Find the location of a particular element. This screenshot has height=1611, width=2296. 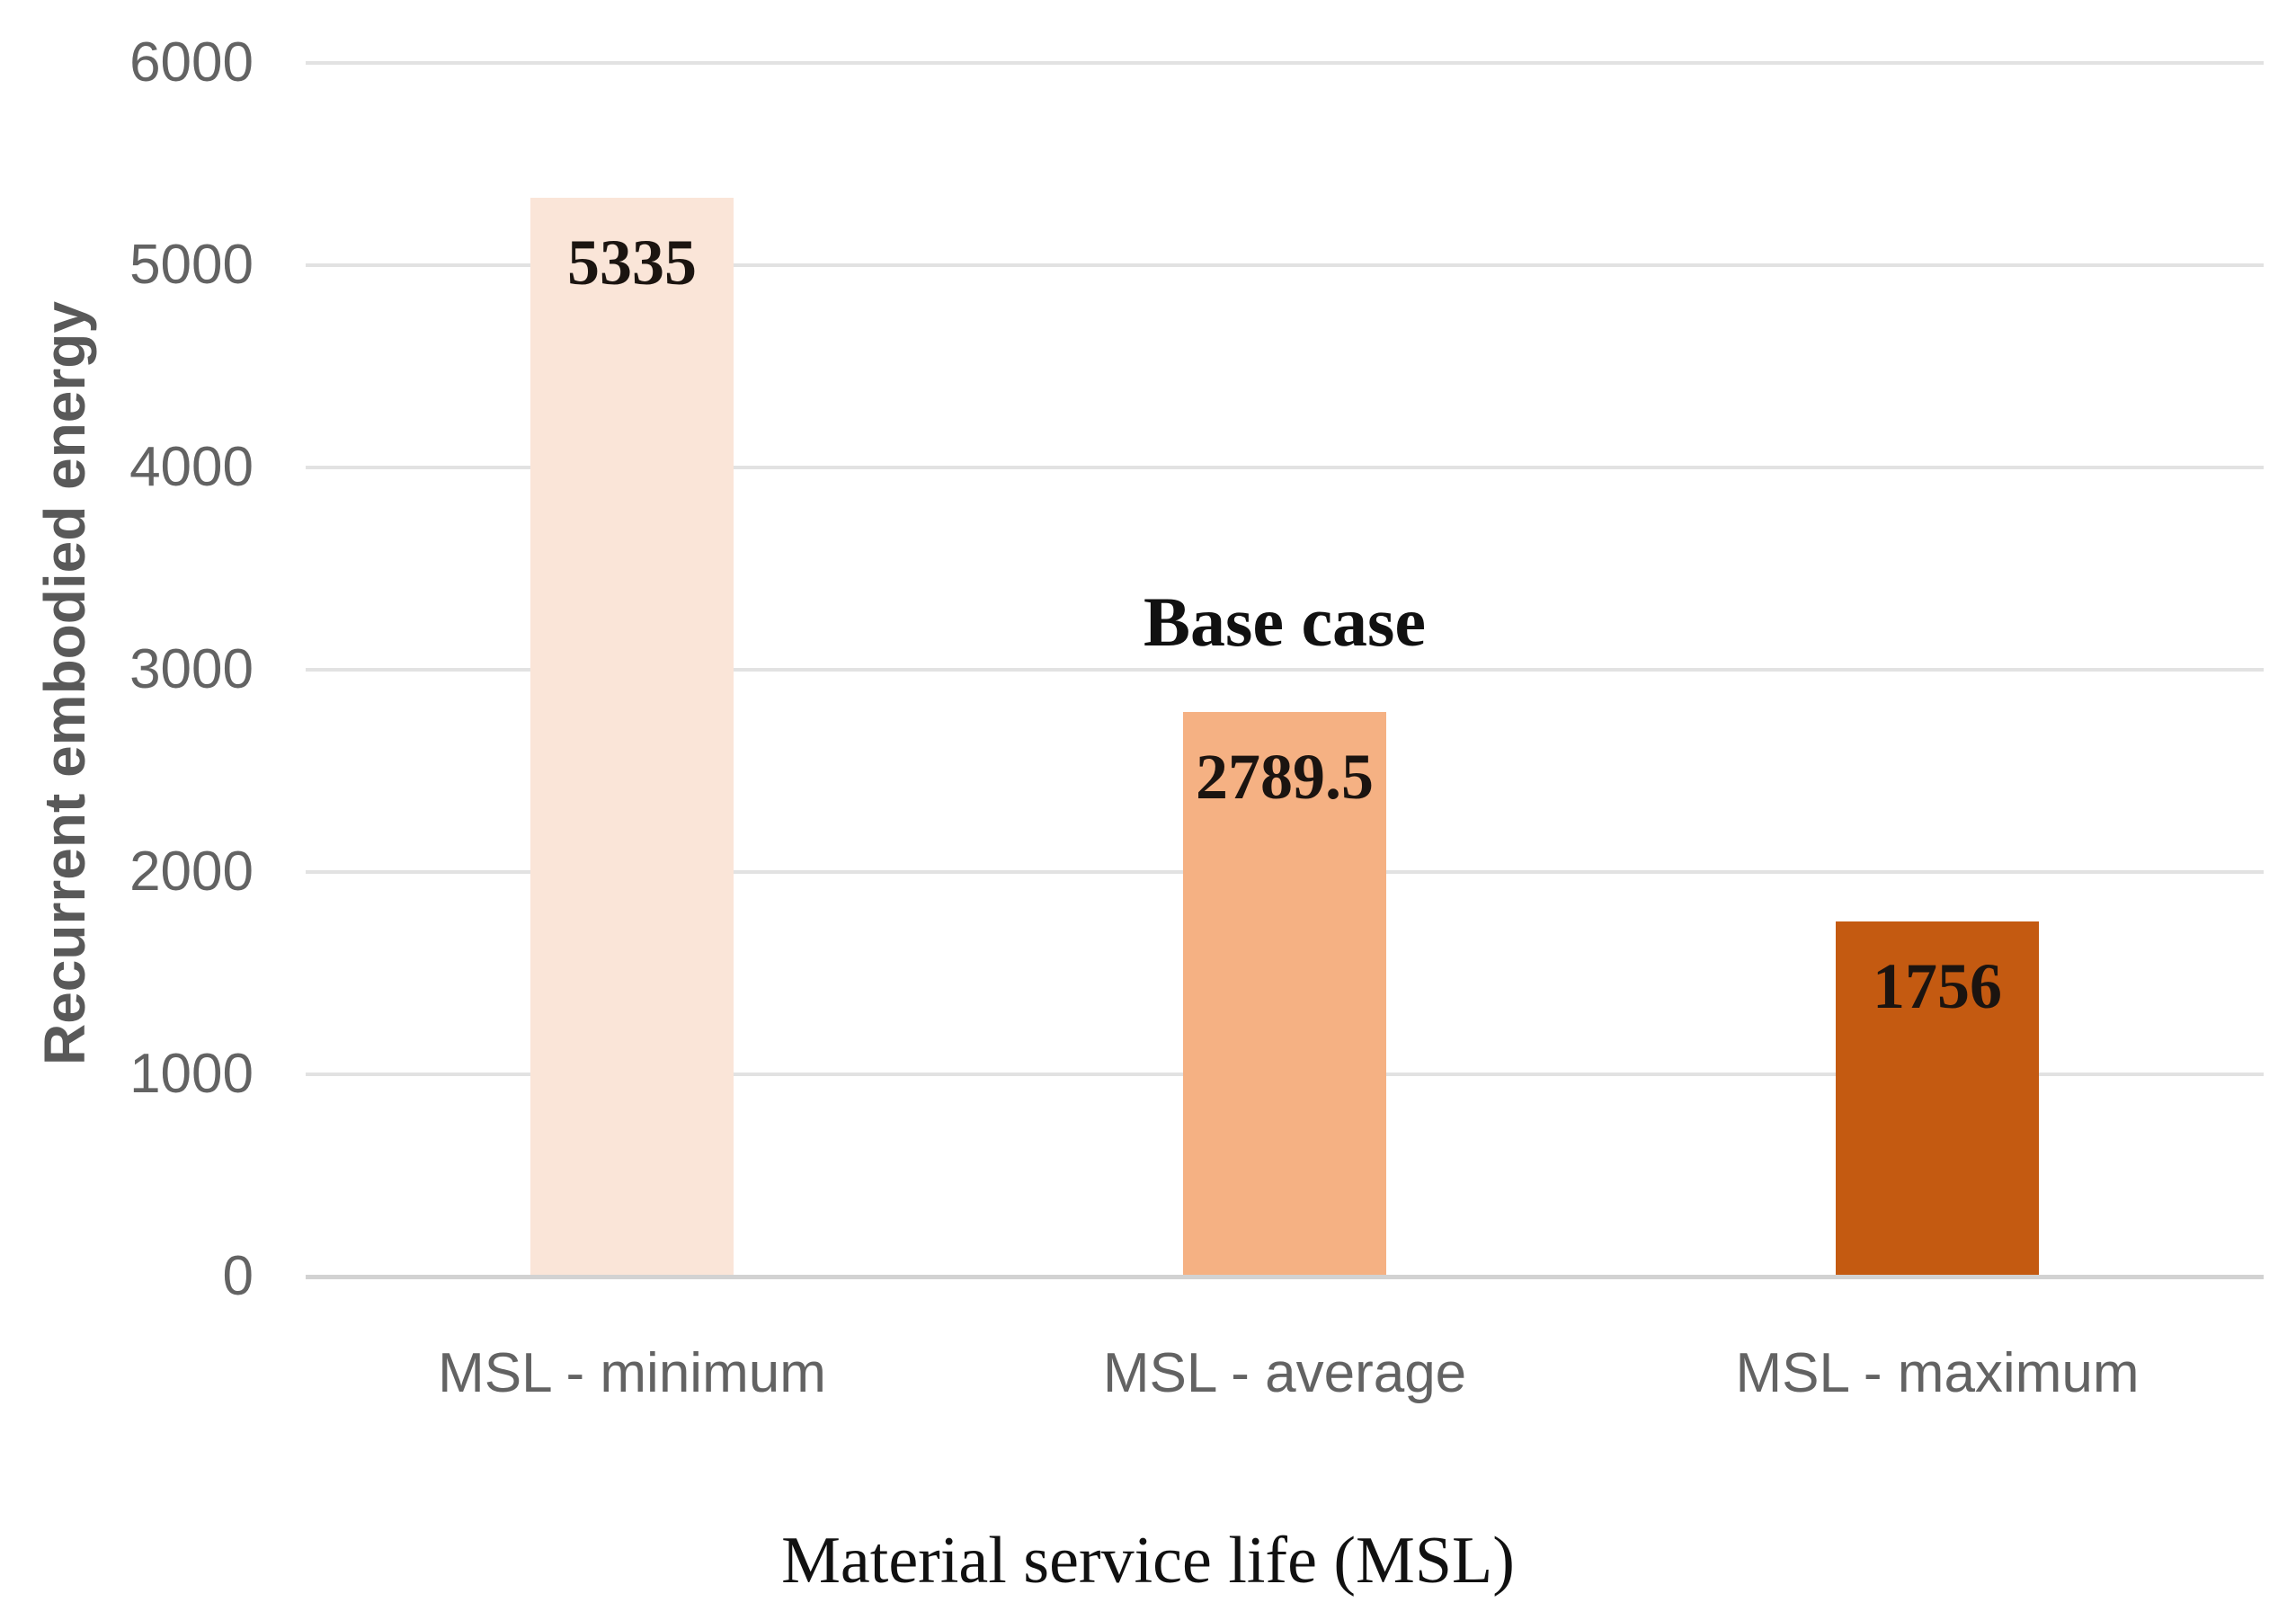

y-tick-label-2000: 2000 is located at coordinates (191, 872).